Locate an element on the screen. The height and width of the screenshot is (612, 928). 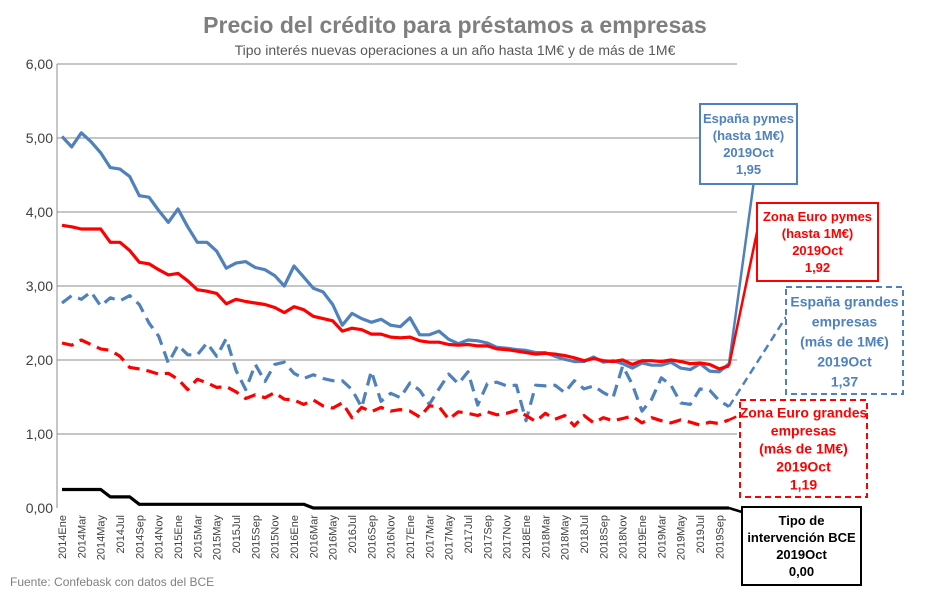
x-tick-label: 2018Jul is located at coordinates (585, 534).